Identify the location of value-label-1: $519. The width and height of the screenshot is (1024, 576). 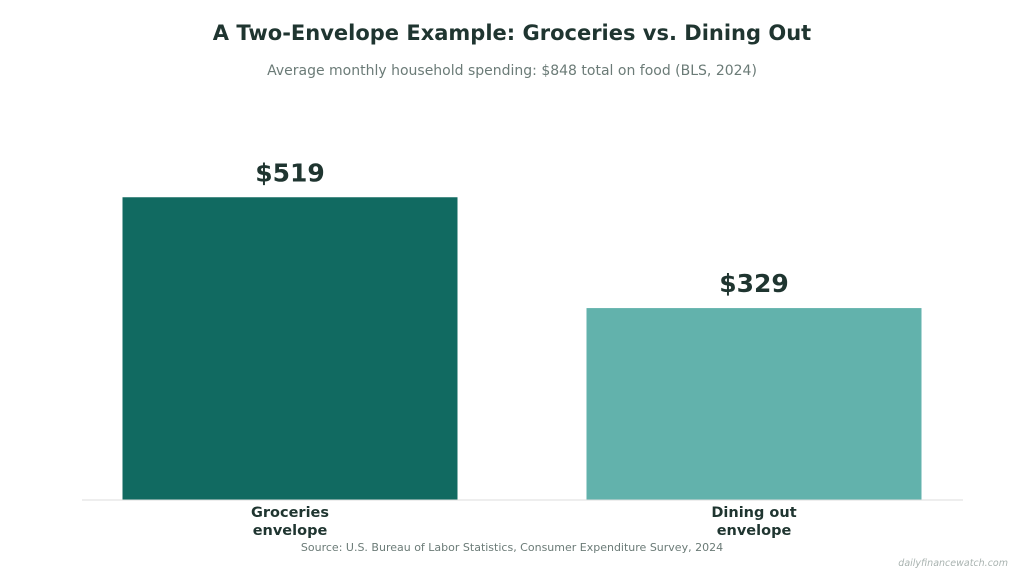
(290, 172).